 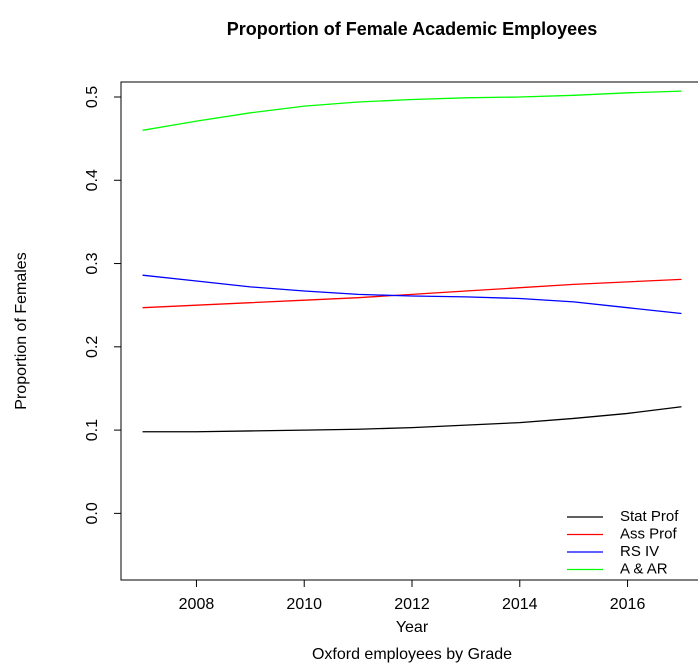 I want to click on y-tick-label: 0.2, so click(x=92, y=347).